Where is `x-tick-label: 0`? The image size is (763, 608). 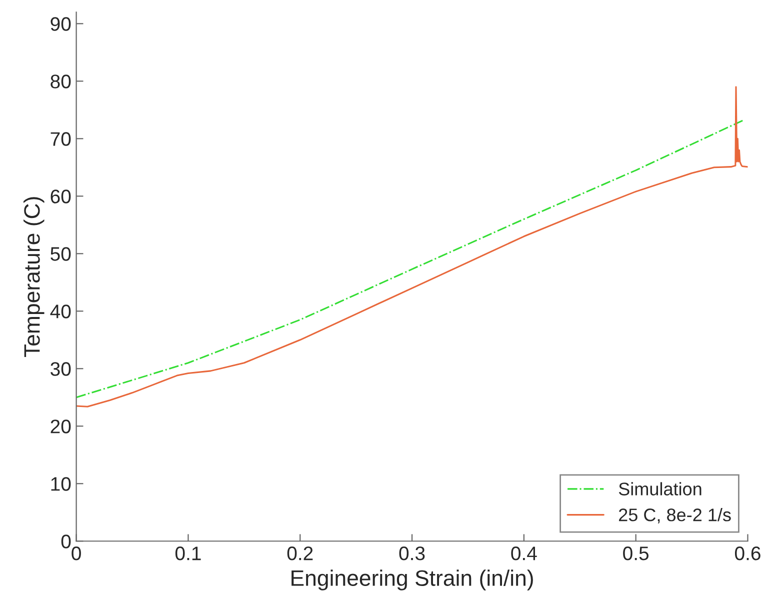
x-tick-label: 0 is located at coordinates (76, 553).